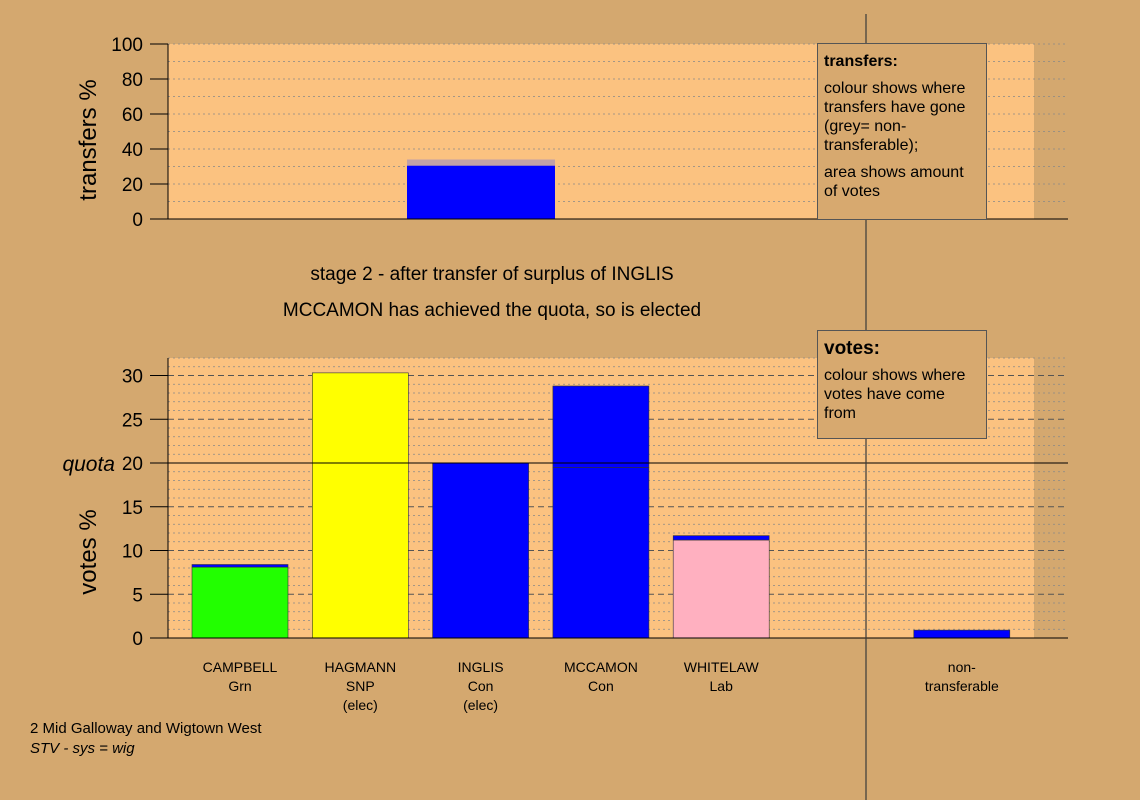  Describe the element at coordinates (139, 133) in the screenshot. I see `transfers-y-ticks: 0 20 40 60 80 100` at that location.